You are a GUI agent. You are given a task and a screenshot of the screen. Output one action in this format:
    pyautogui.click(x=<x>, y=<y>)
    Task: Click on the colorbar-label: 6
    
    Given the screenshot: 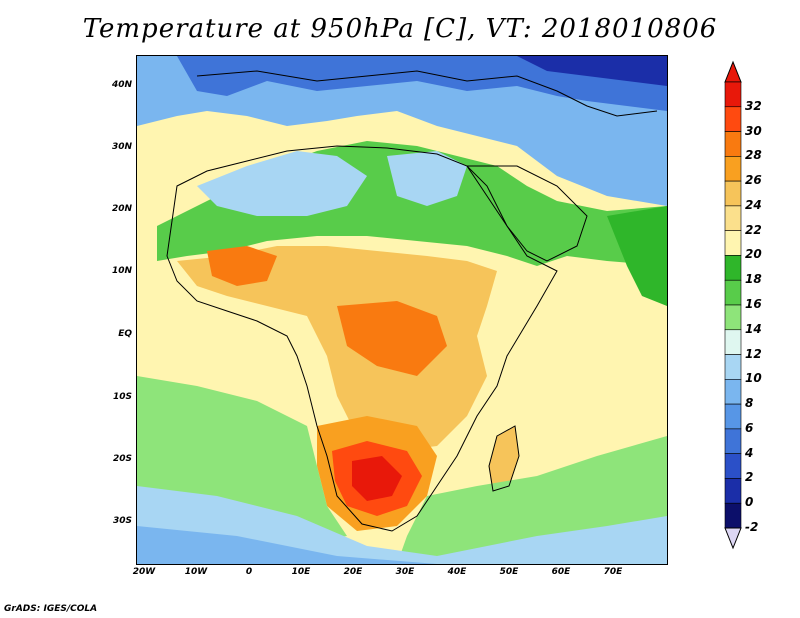 What is the action you would take?
    pyautogui.click(x=749, y=427)
    